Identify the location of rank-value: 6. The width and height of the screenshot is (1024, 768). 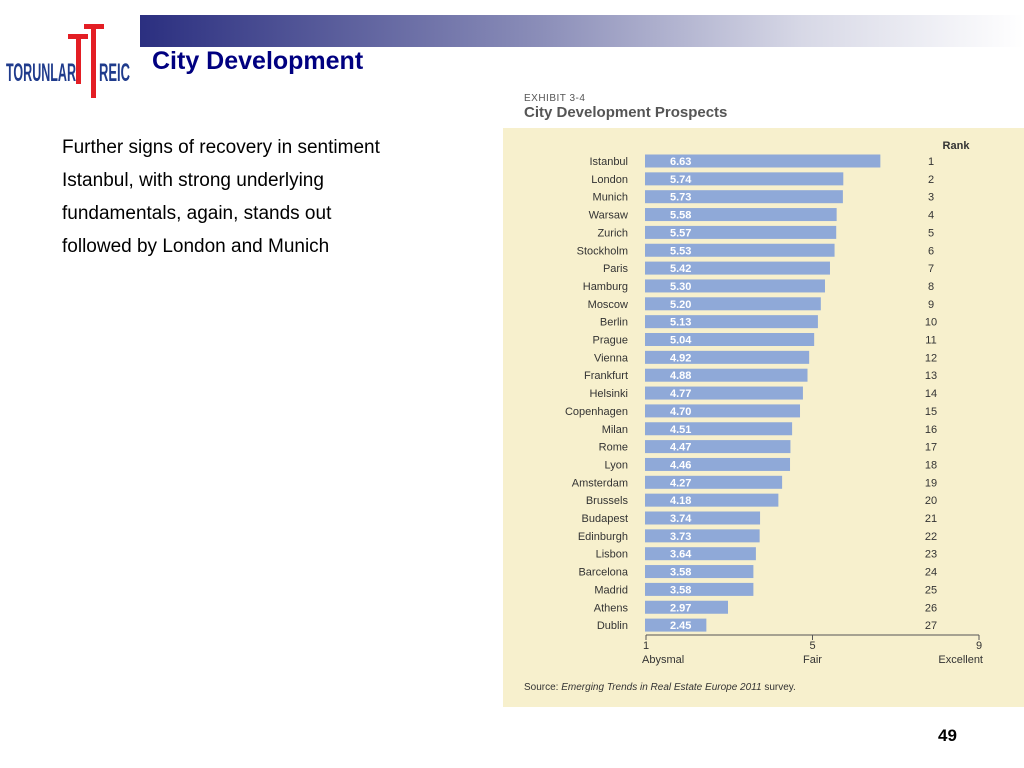
(931, 251).